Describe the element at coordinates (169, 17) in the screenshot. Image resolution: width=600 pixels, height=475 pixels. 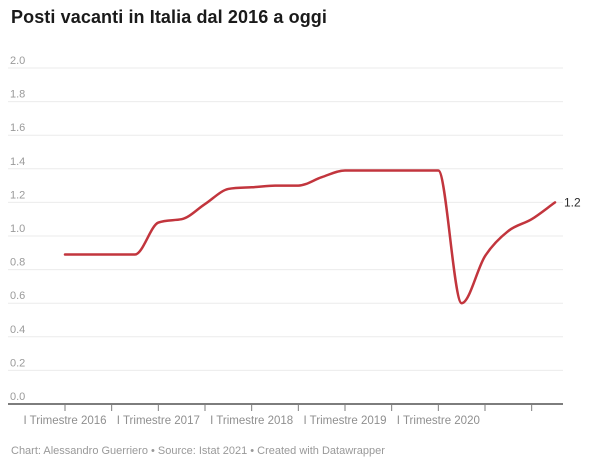
I see `chart-title: Posti vacanti in Italia dal 2016 a oggi` at that location.